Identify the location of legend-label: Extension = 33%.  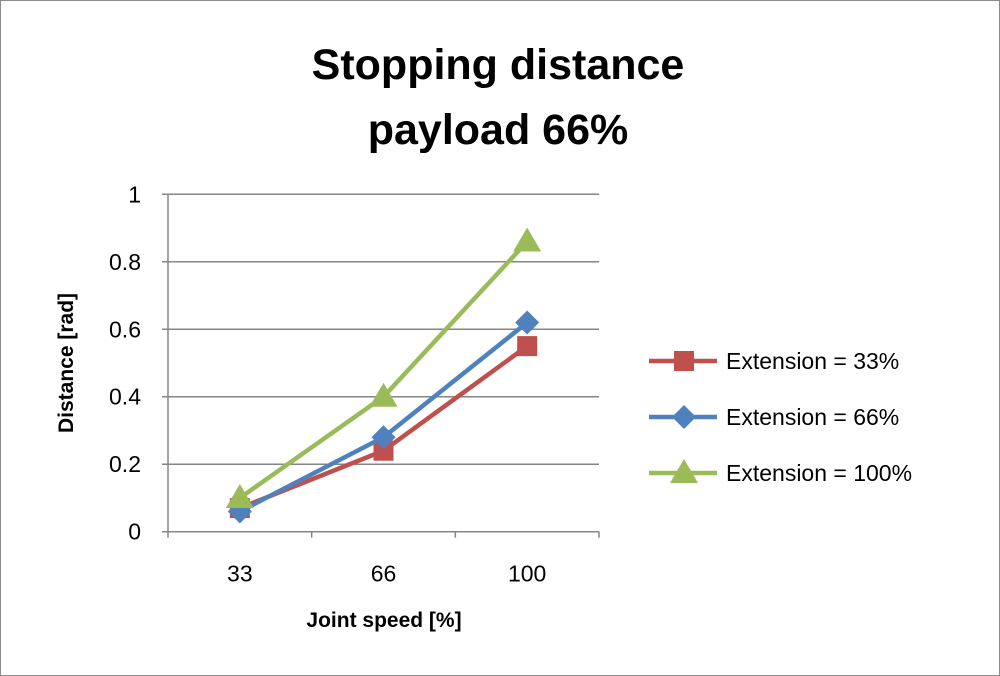
(812, 361).